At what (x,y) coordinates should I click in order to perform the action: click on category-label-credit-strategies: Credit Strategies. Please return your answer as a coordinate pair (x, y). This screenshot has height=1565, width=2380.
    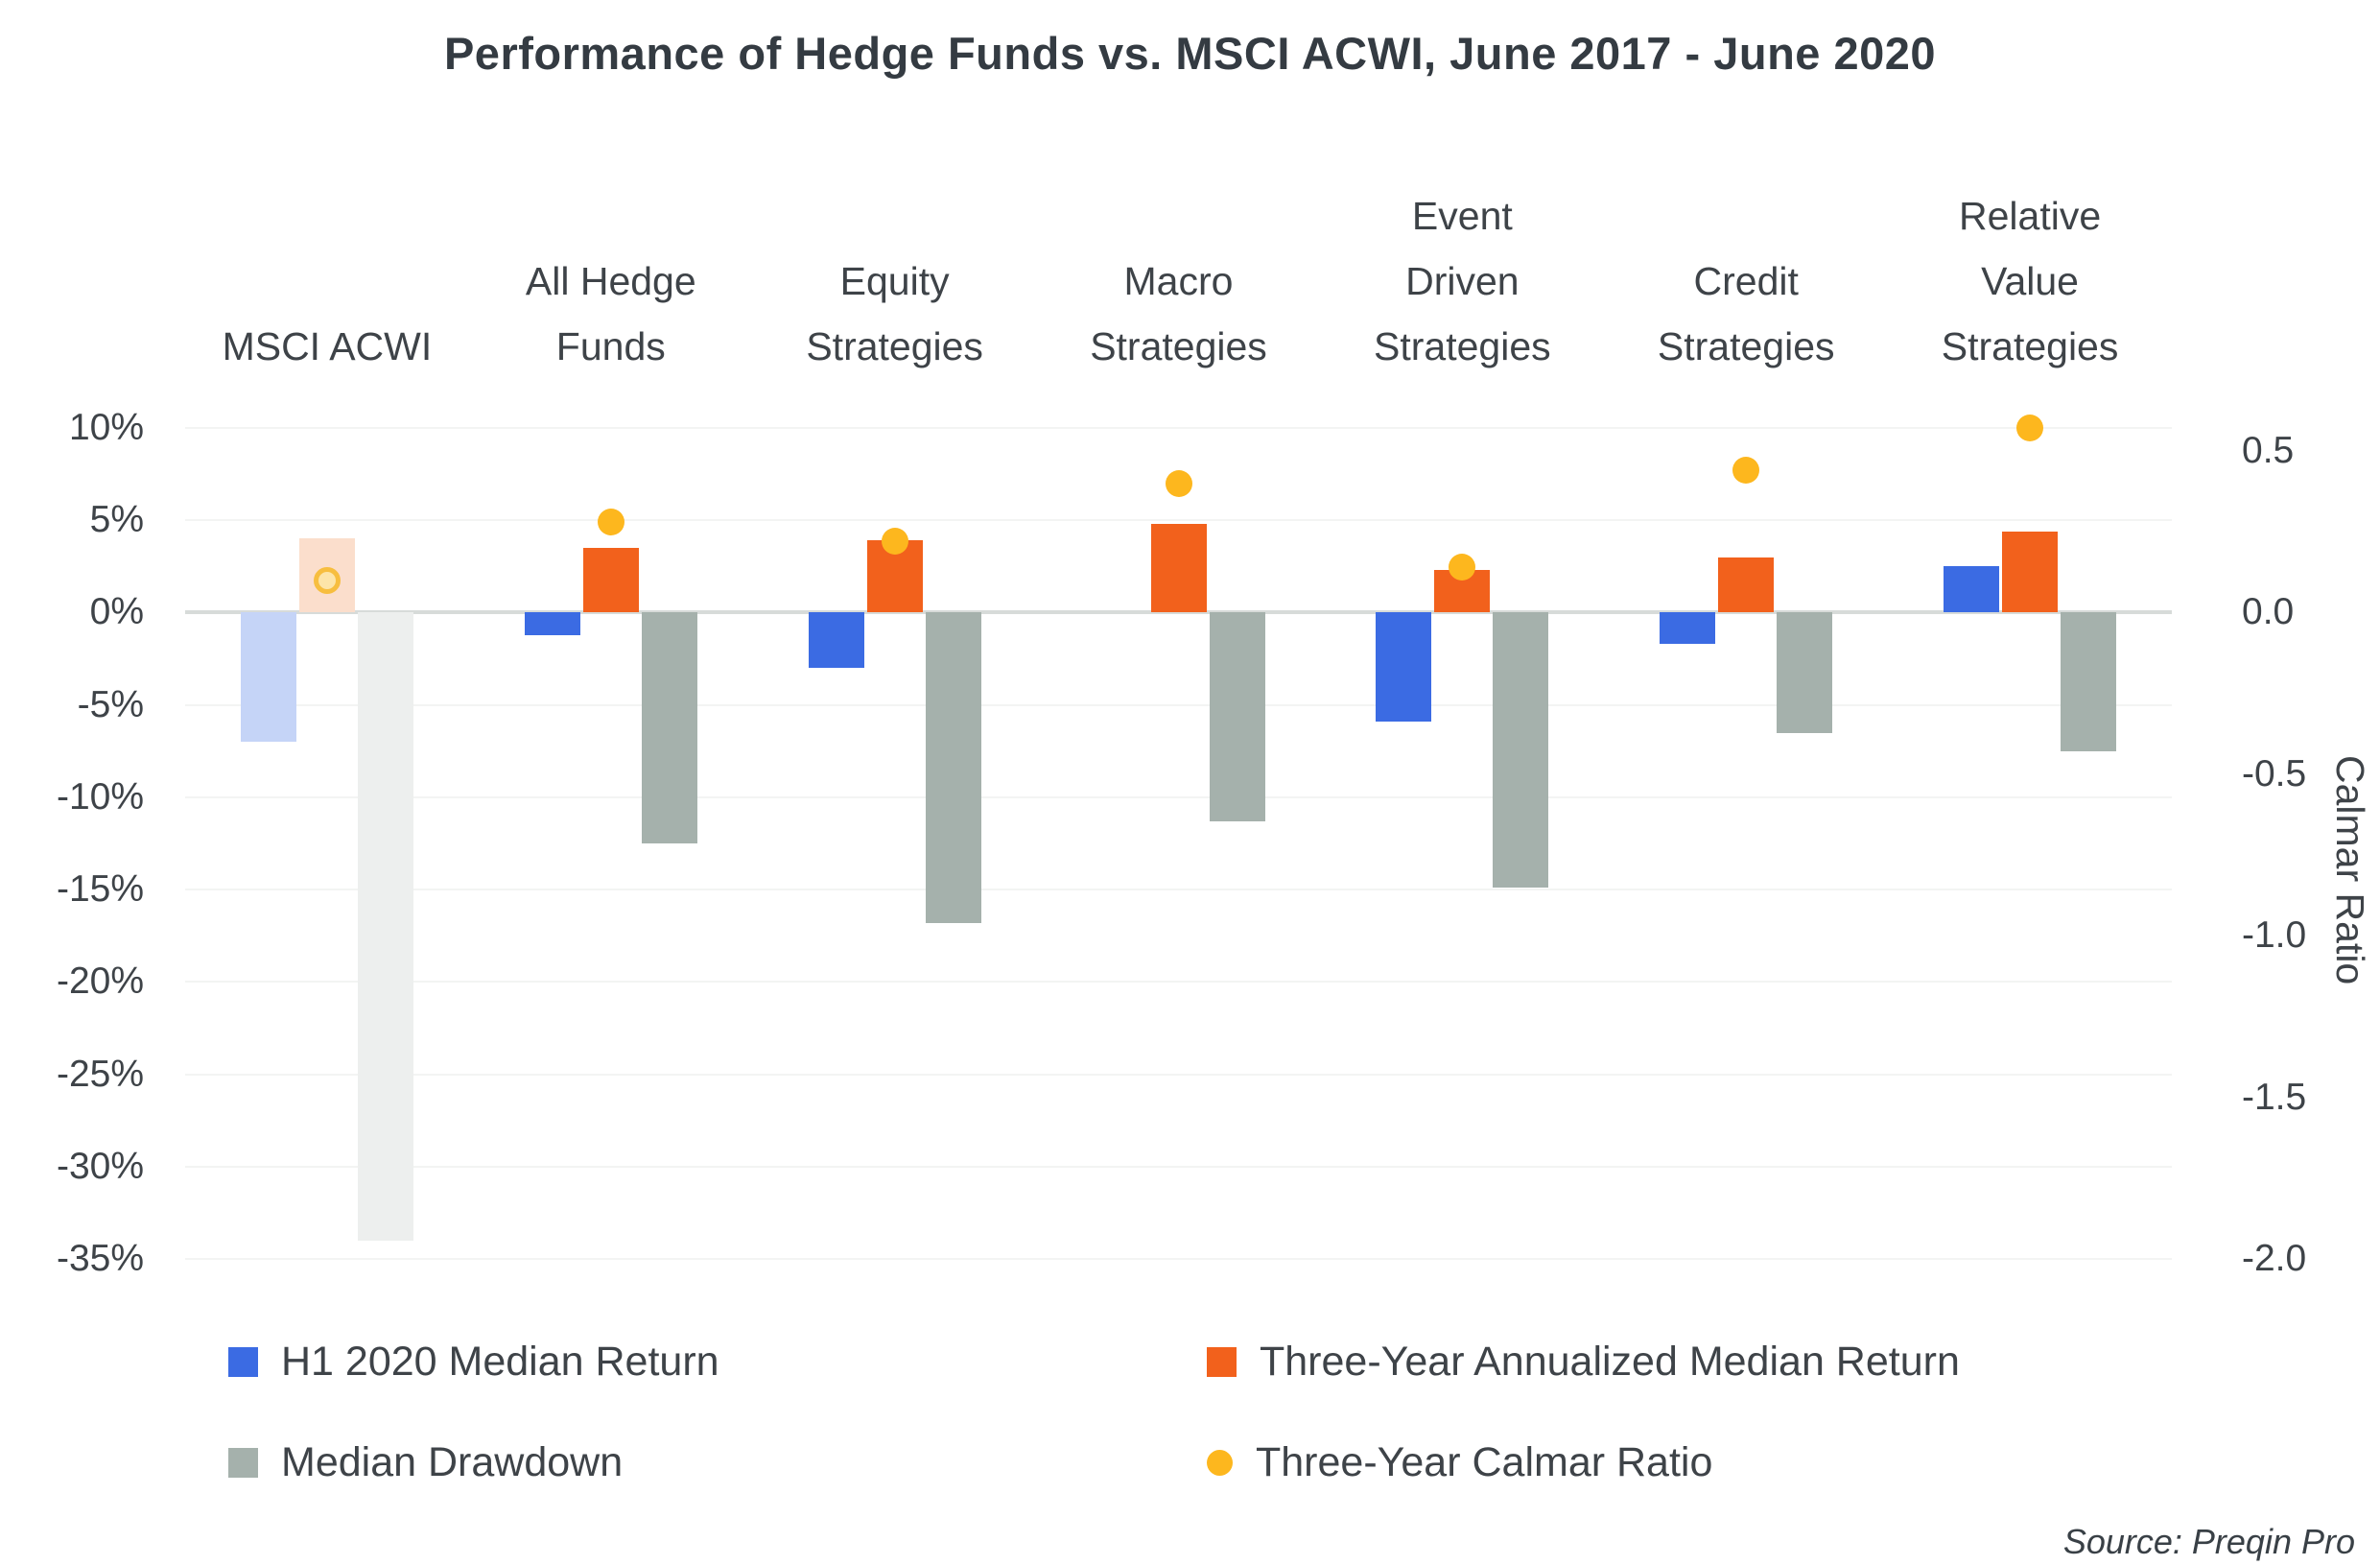
    Looking at the image, I should click on (1746, 314).